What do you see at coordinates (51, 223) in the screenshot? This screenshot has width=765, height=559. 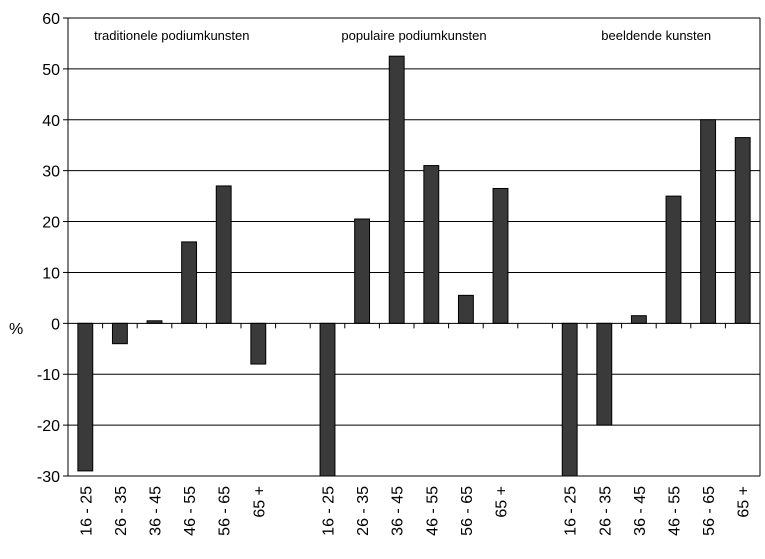 I see `y-tick-label: 20` at bounding box center [51, 223].